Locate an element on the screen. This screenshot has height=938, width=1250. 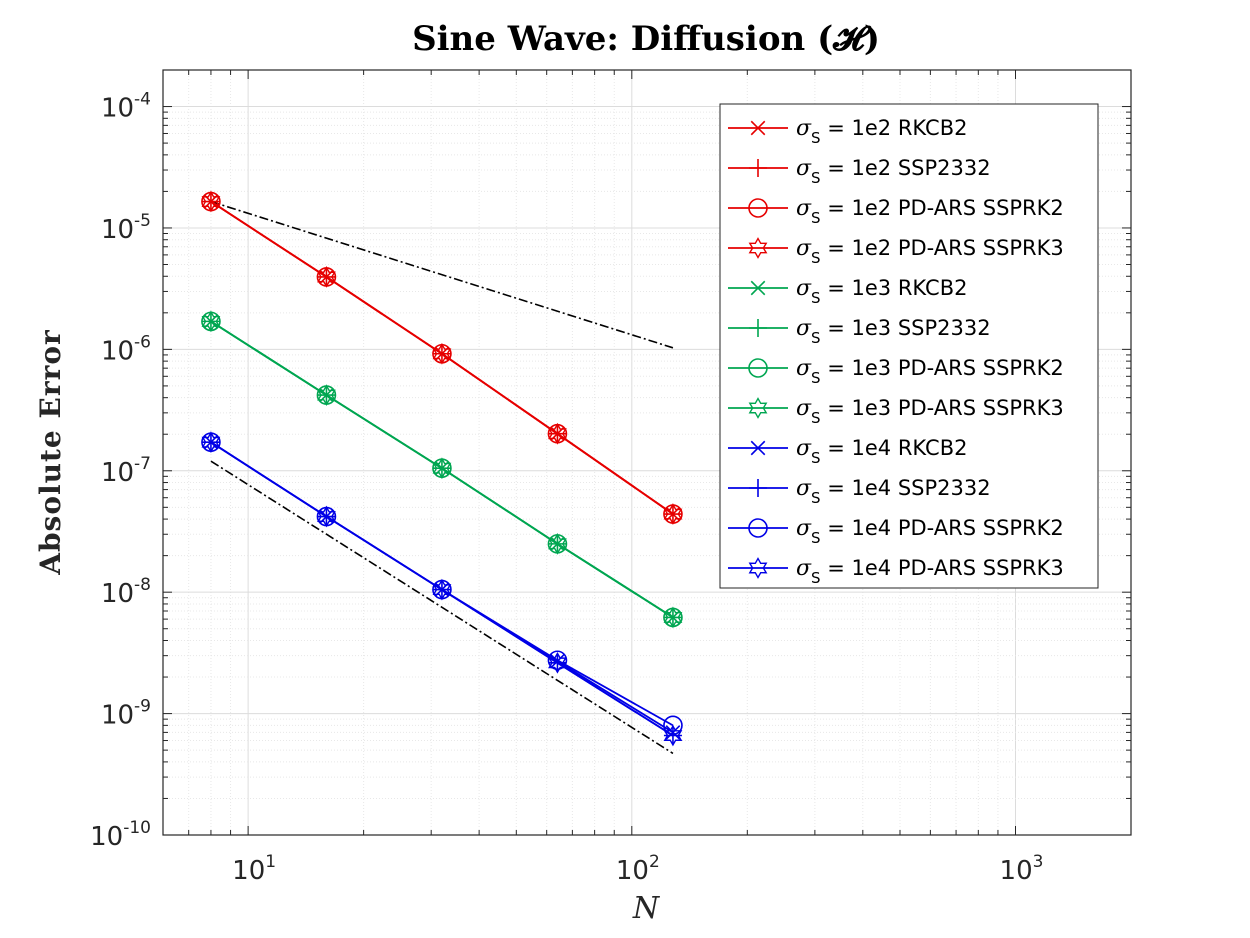
chart-title: Sine Wave: Diffusion (𝓗) is located at coordinates (646, 39).